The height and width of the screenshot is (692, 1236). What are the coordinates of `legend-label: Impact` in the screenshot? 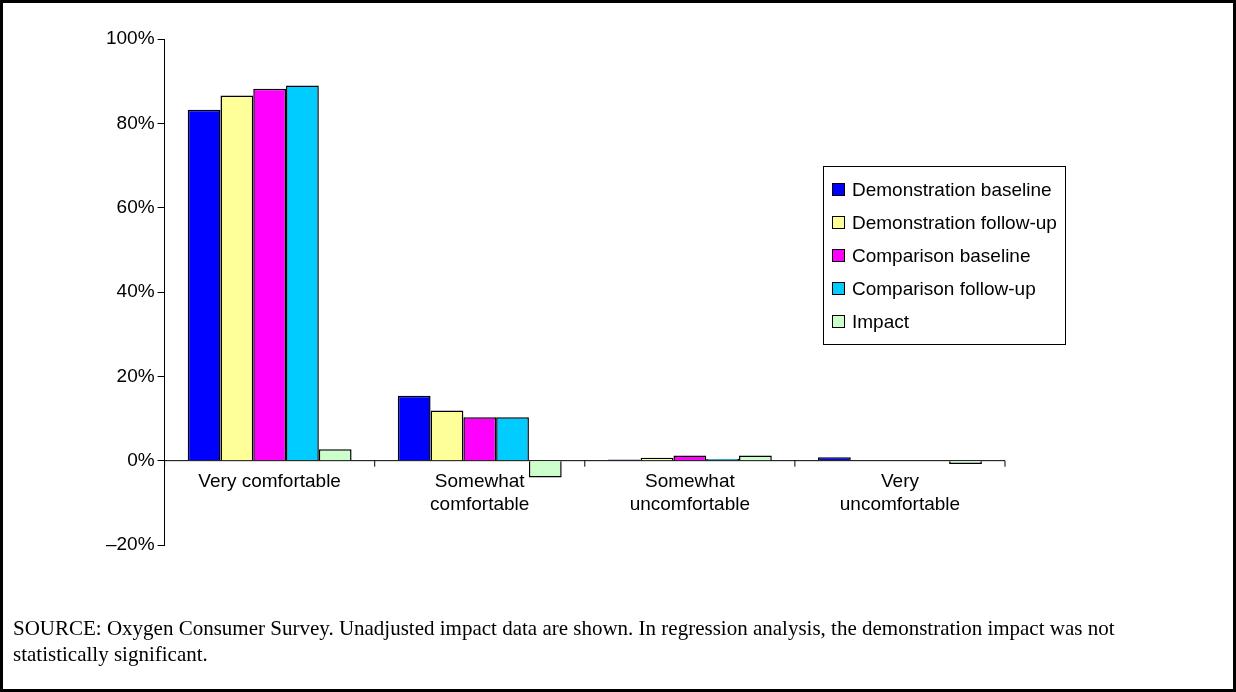 It's located at (881, 322).